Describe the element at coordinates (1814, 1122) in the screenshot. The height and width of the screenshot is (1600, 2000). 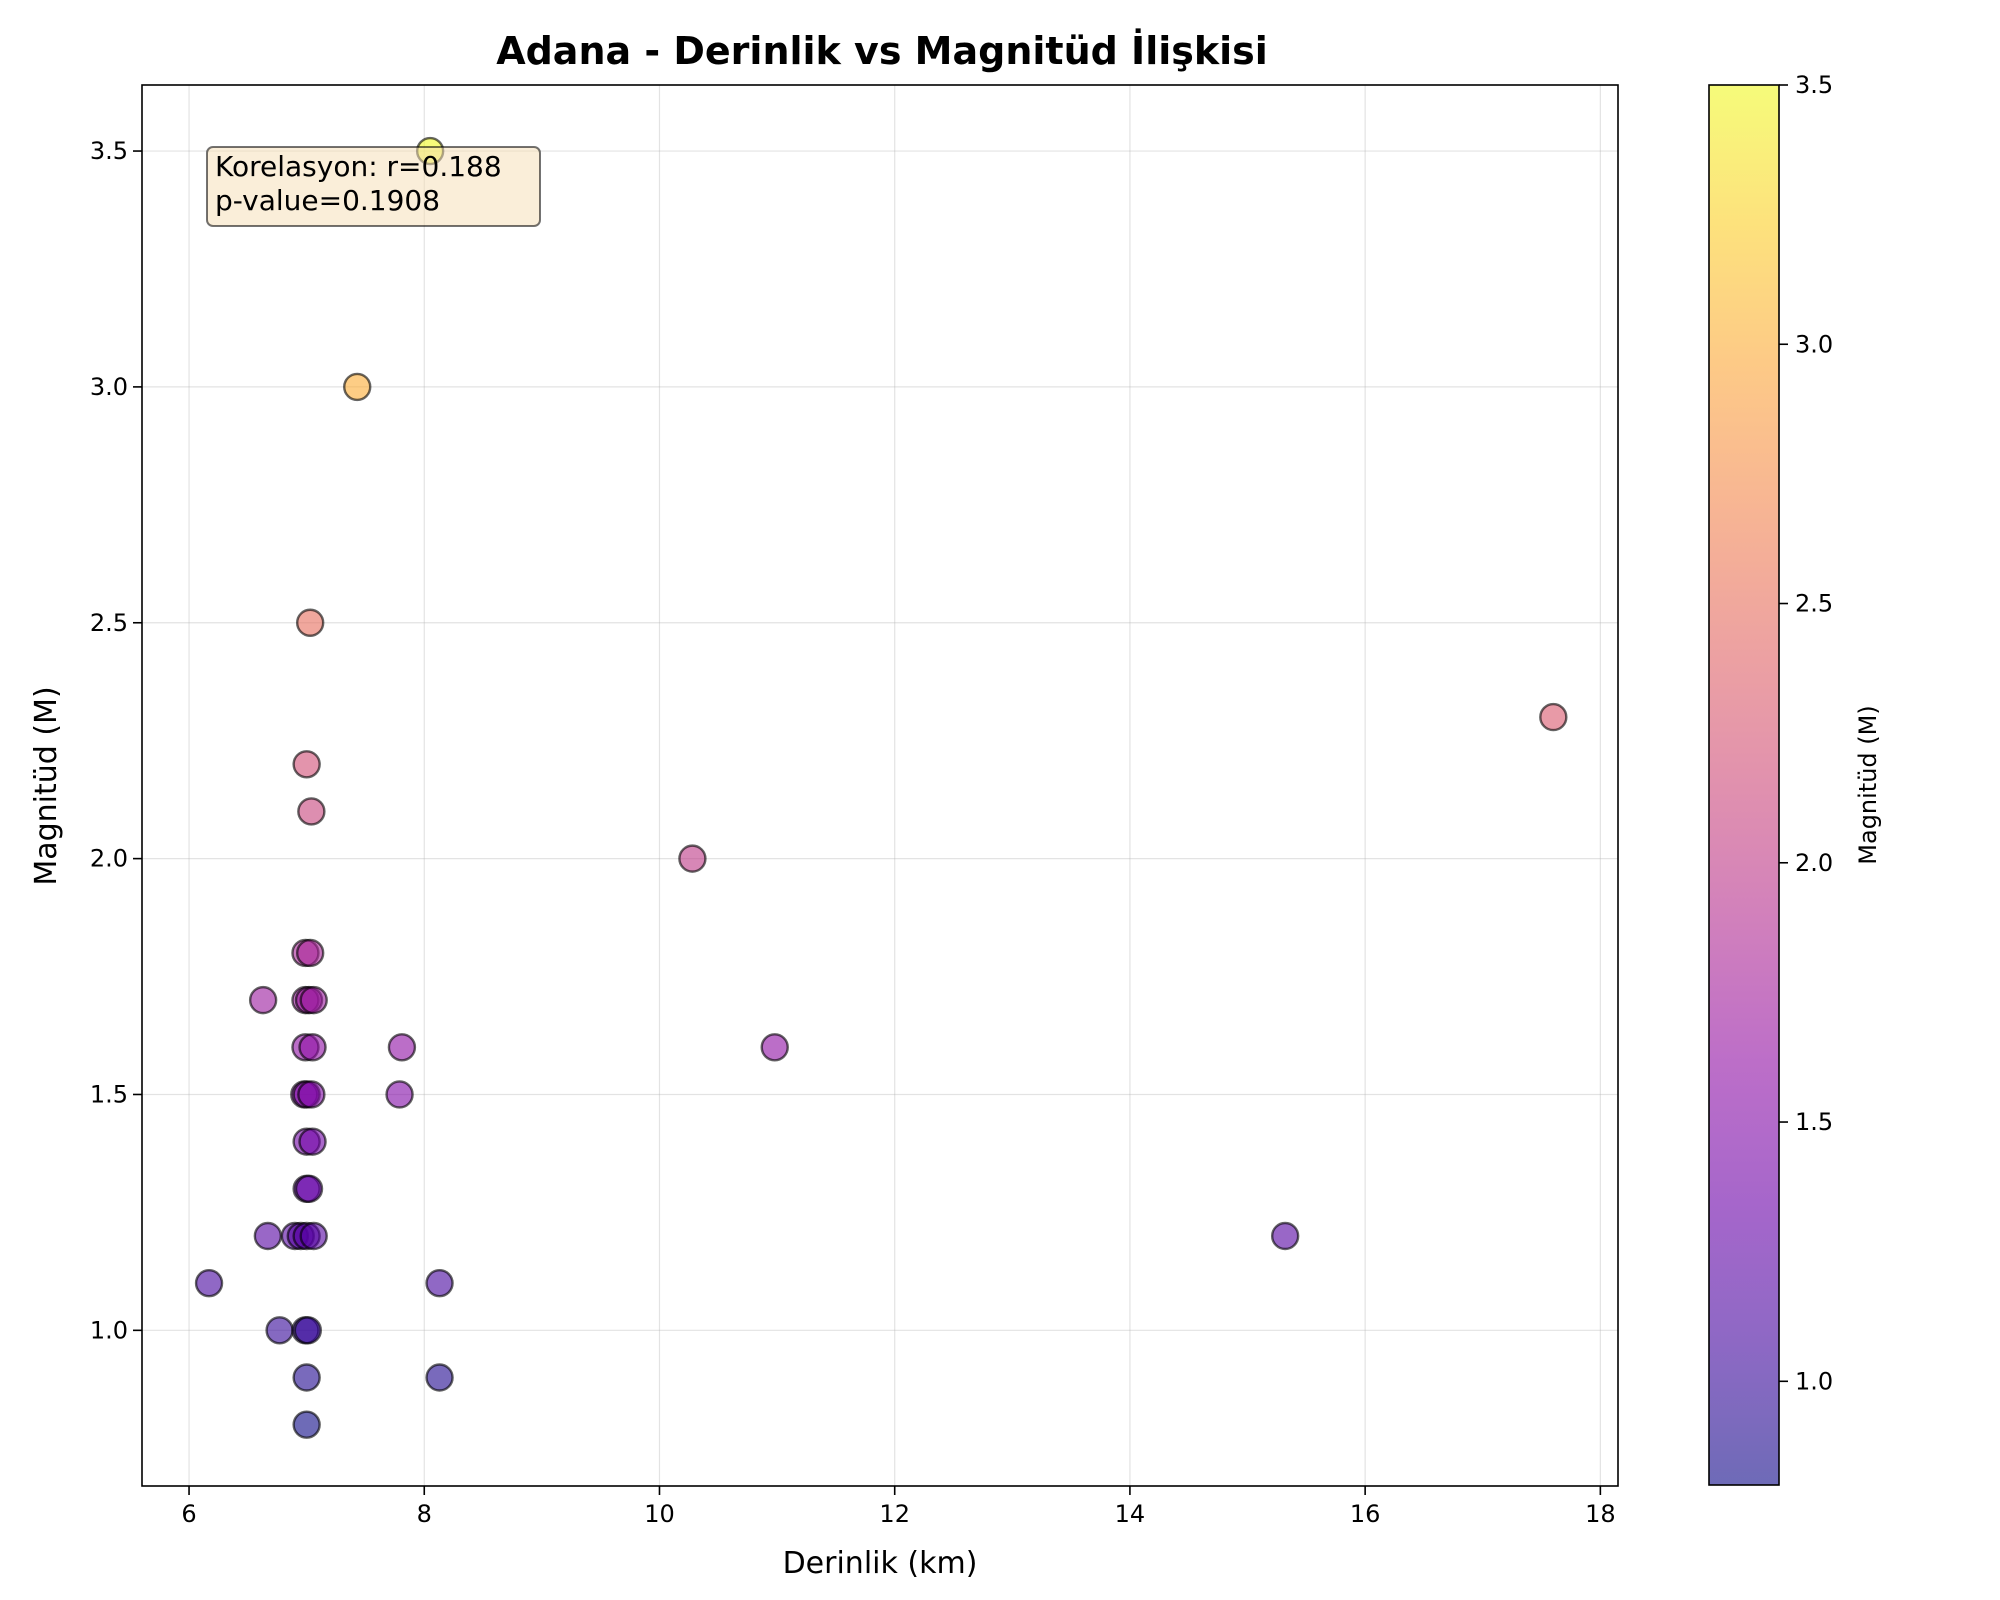
I see `colorbar-tick-label: 1.5` at that location.